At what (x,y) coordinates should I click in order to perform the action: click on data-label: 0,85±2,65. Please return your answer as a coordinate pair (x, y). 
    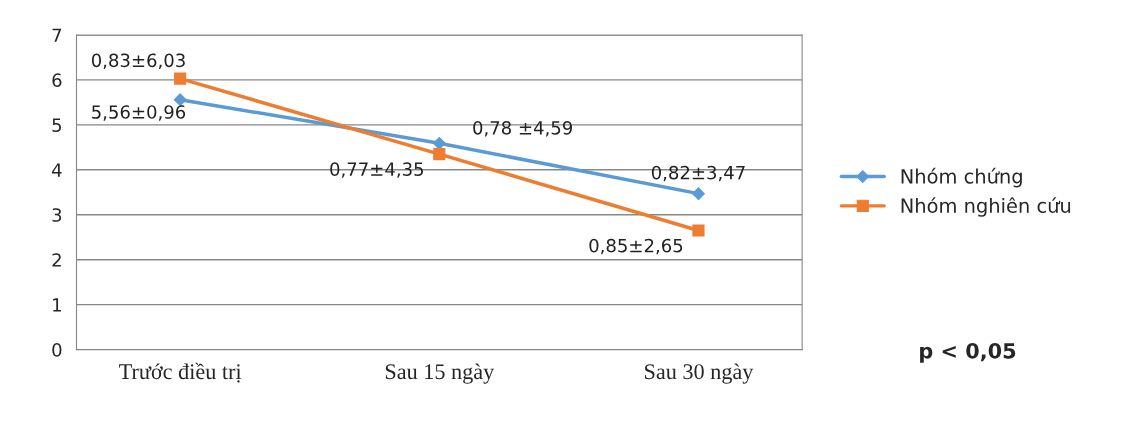
    Looking at the image, I should click on (636, 246).